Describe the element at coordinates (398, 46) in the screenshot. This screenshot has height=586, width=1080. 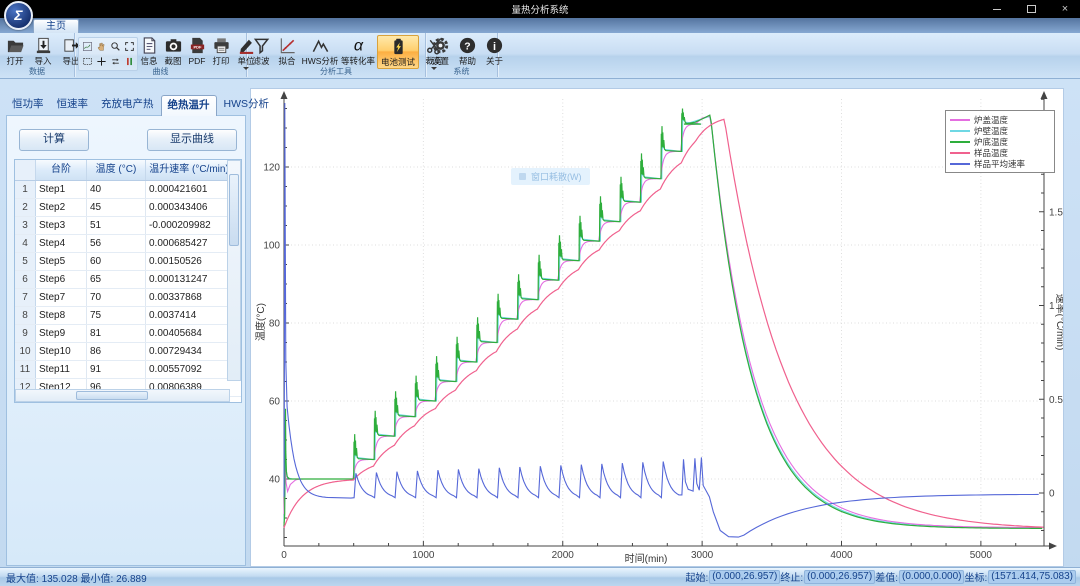
I see `battery-icon` at that location.